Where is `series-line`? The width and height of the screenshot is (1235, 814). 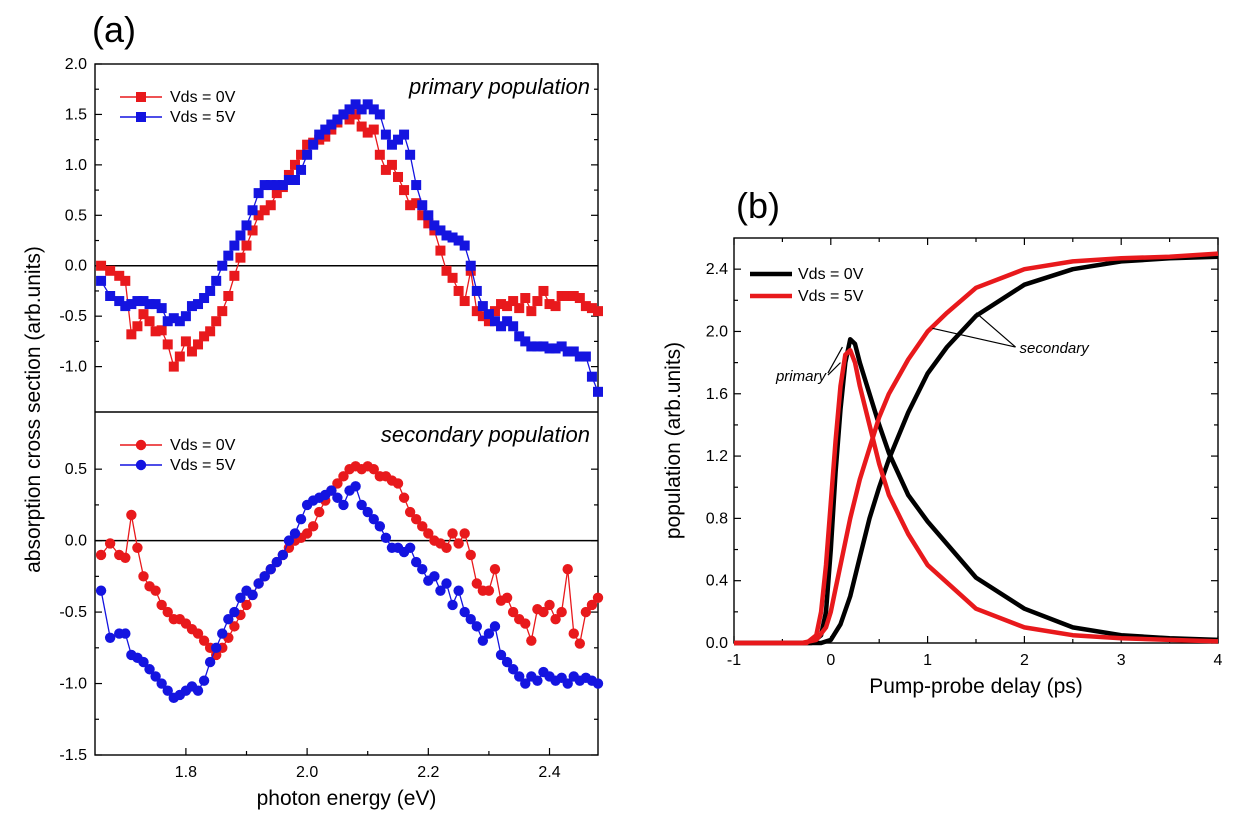
series-line is located at coordinates (349, 592).